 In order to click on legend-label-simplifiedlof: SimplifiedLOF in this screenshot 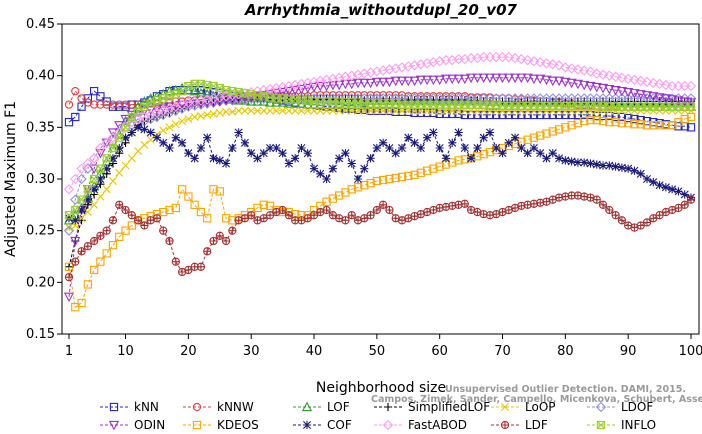, I will do `click(449, 407)`.